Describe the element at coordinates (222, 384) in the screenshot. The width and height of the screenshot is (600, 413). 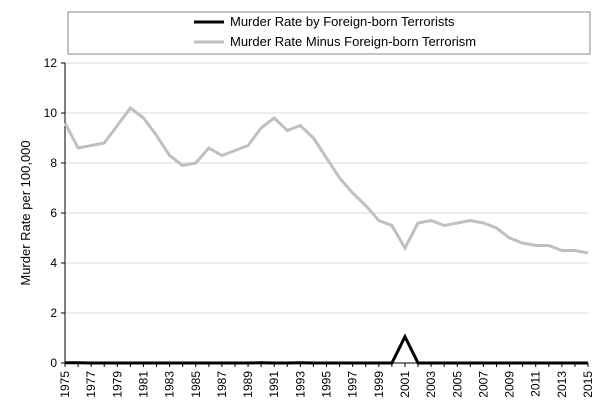
I see `x-tick-label: 1987` at that location.